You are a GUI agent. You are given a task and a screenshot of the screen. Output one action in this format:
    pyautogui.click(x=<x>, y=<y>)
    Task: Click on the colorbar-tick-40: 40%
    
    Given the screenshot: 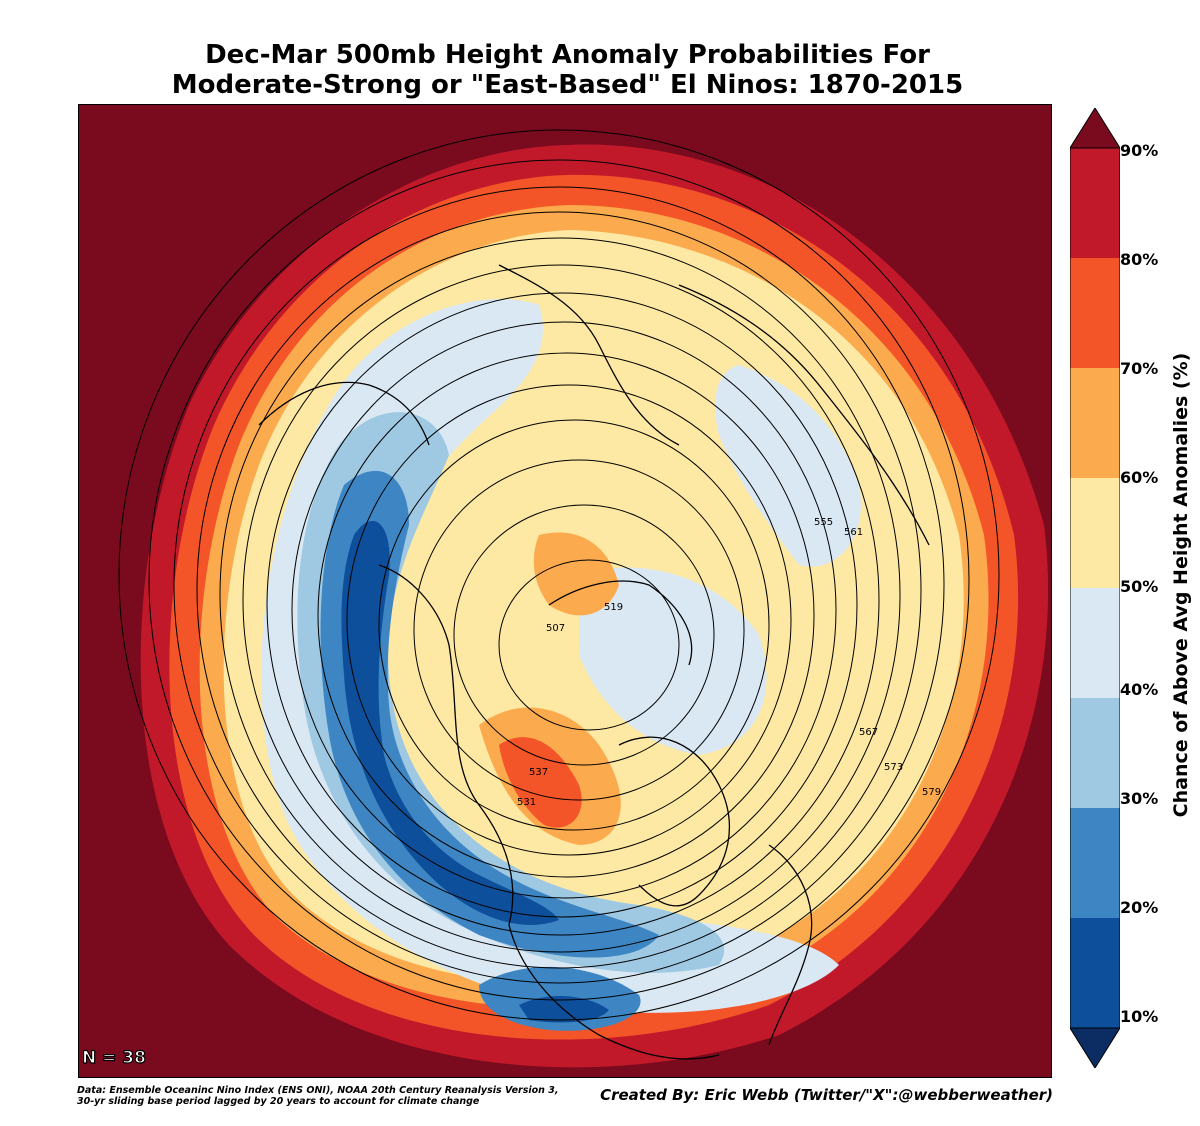 What is the action you would take?
    pyautogui.click(x=1139, y=689)
    